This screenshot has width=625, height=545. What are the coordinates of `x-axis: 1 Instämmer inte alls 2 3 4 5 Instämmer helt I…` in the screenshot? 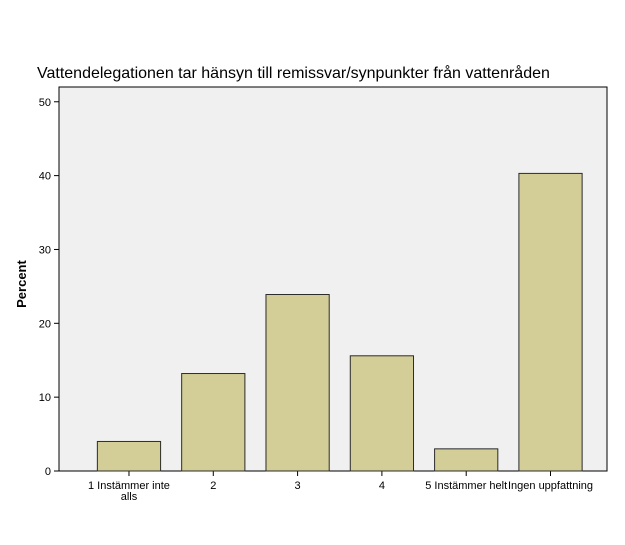 It's located at (333, 486).